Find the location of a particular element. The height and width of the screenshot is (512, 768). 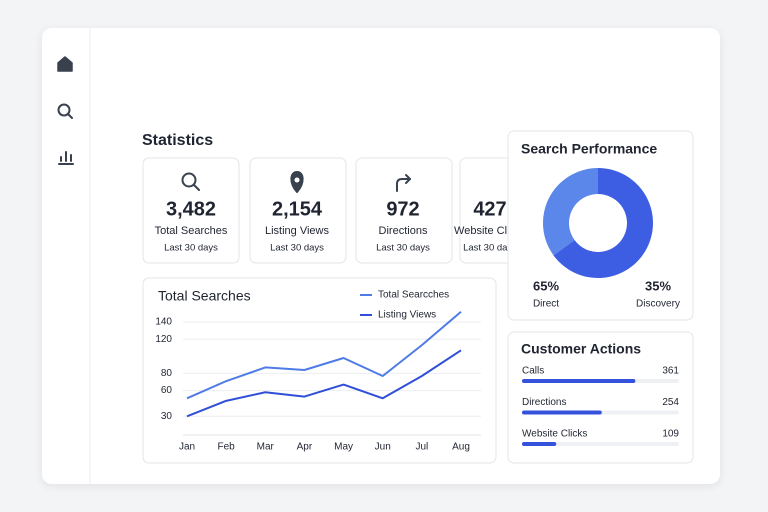

y-tick-label: 140 is located at coordinates (163, 322).